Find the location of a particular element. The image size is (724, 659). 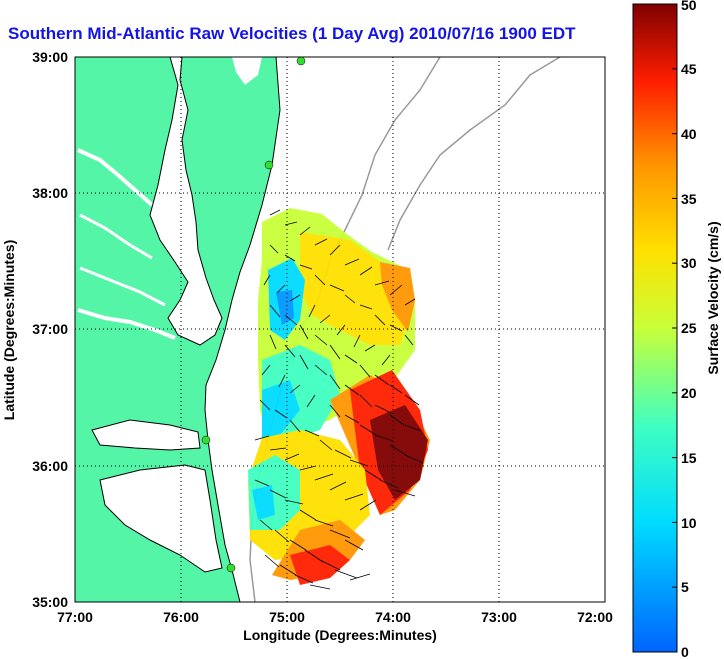

chesapeake-bay is located at coordinates (186, 201).